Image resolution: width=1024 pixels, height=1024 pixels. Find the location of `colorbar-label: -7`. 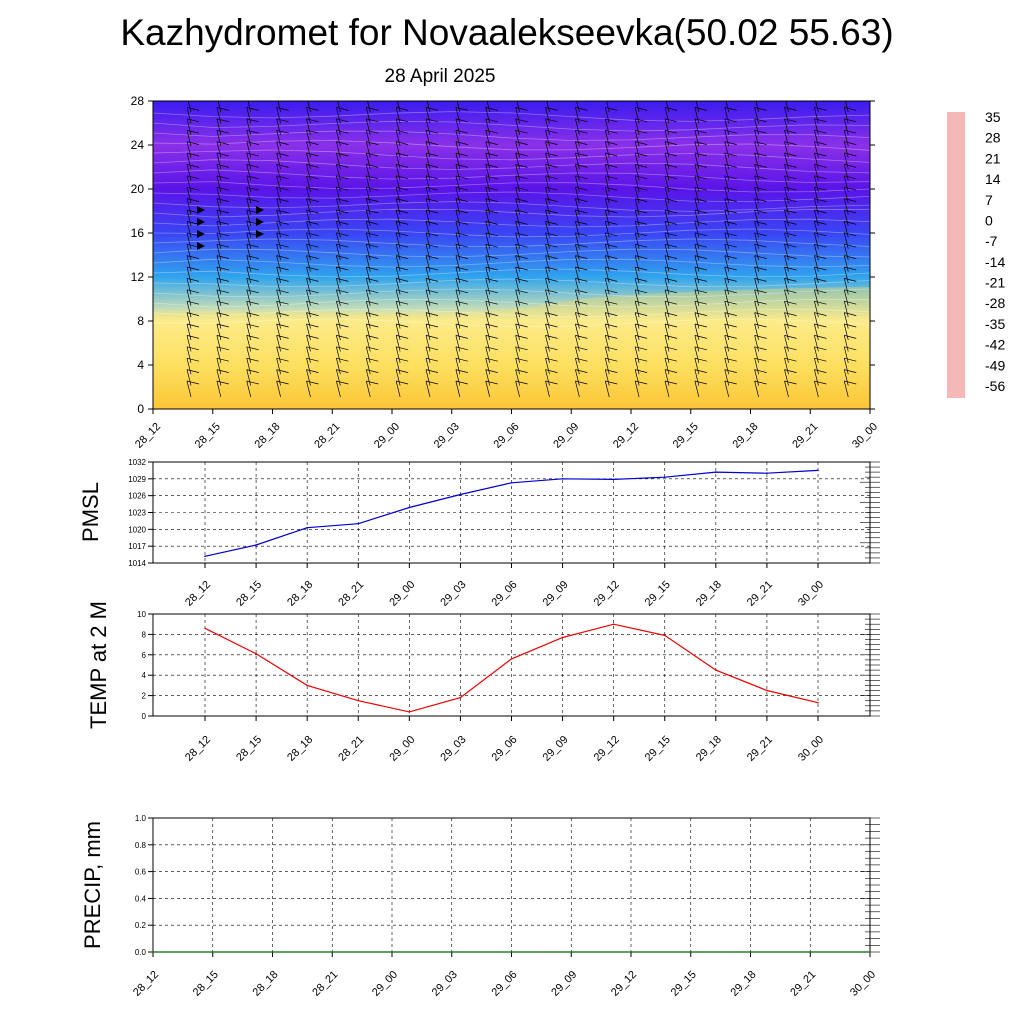

colorbar-label: -7 is located at coordinates (991, 241).